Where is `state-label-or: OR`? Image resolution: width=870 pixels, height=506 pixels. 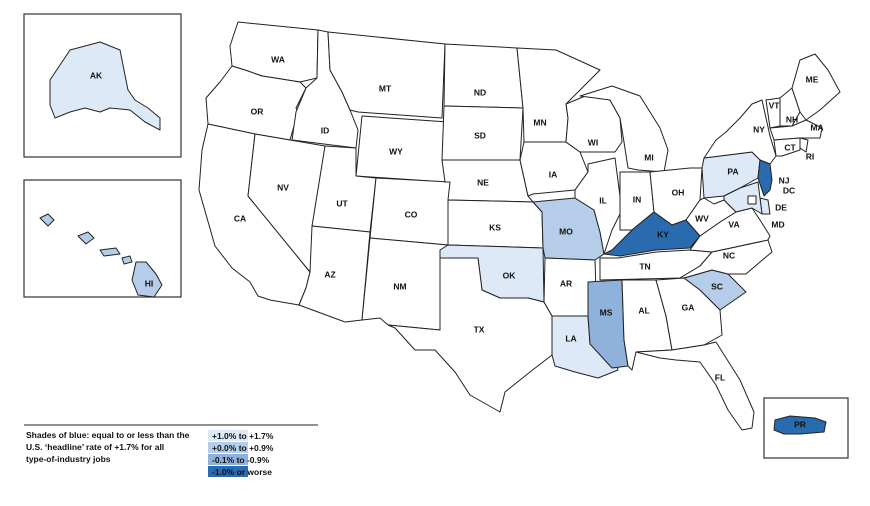
state-label-or: OR is located at coordinates (257, 111).